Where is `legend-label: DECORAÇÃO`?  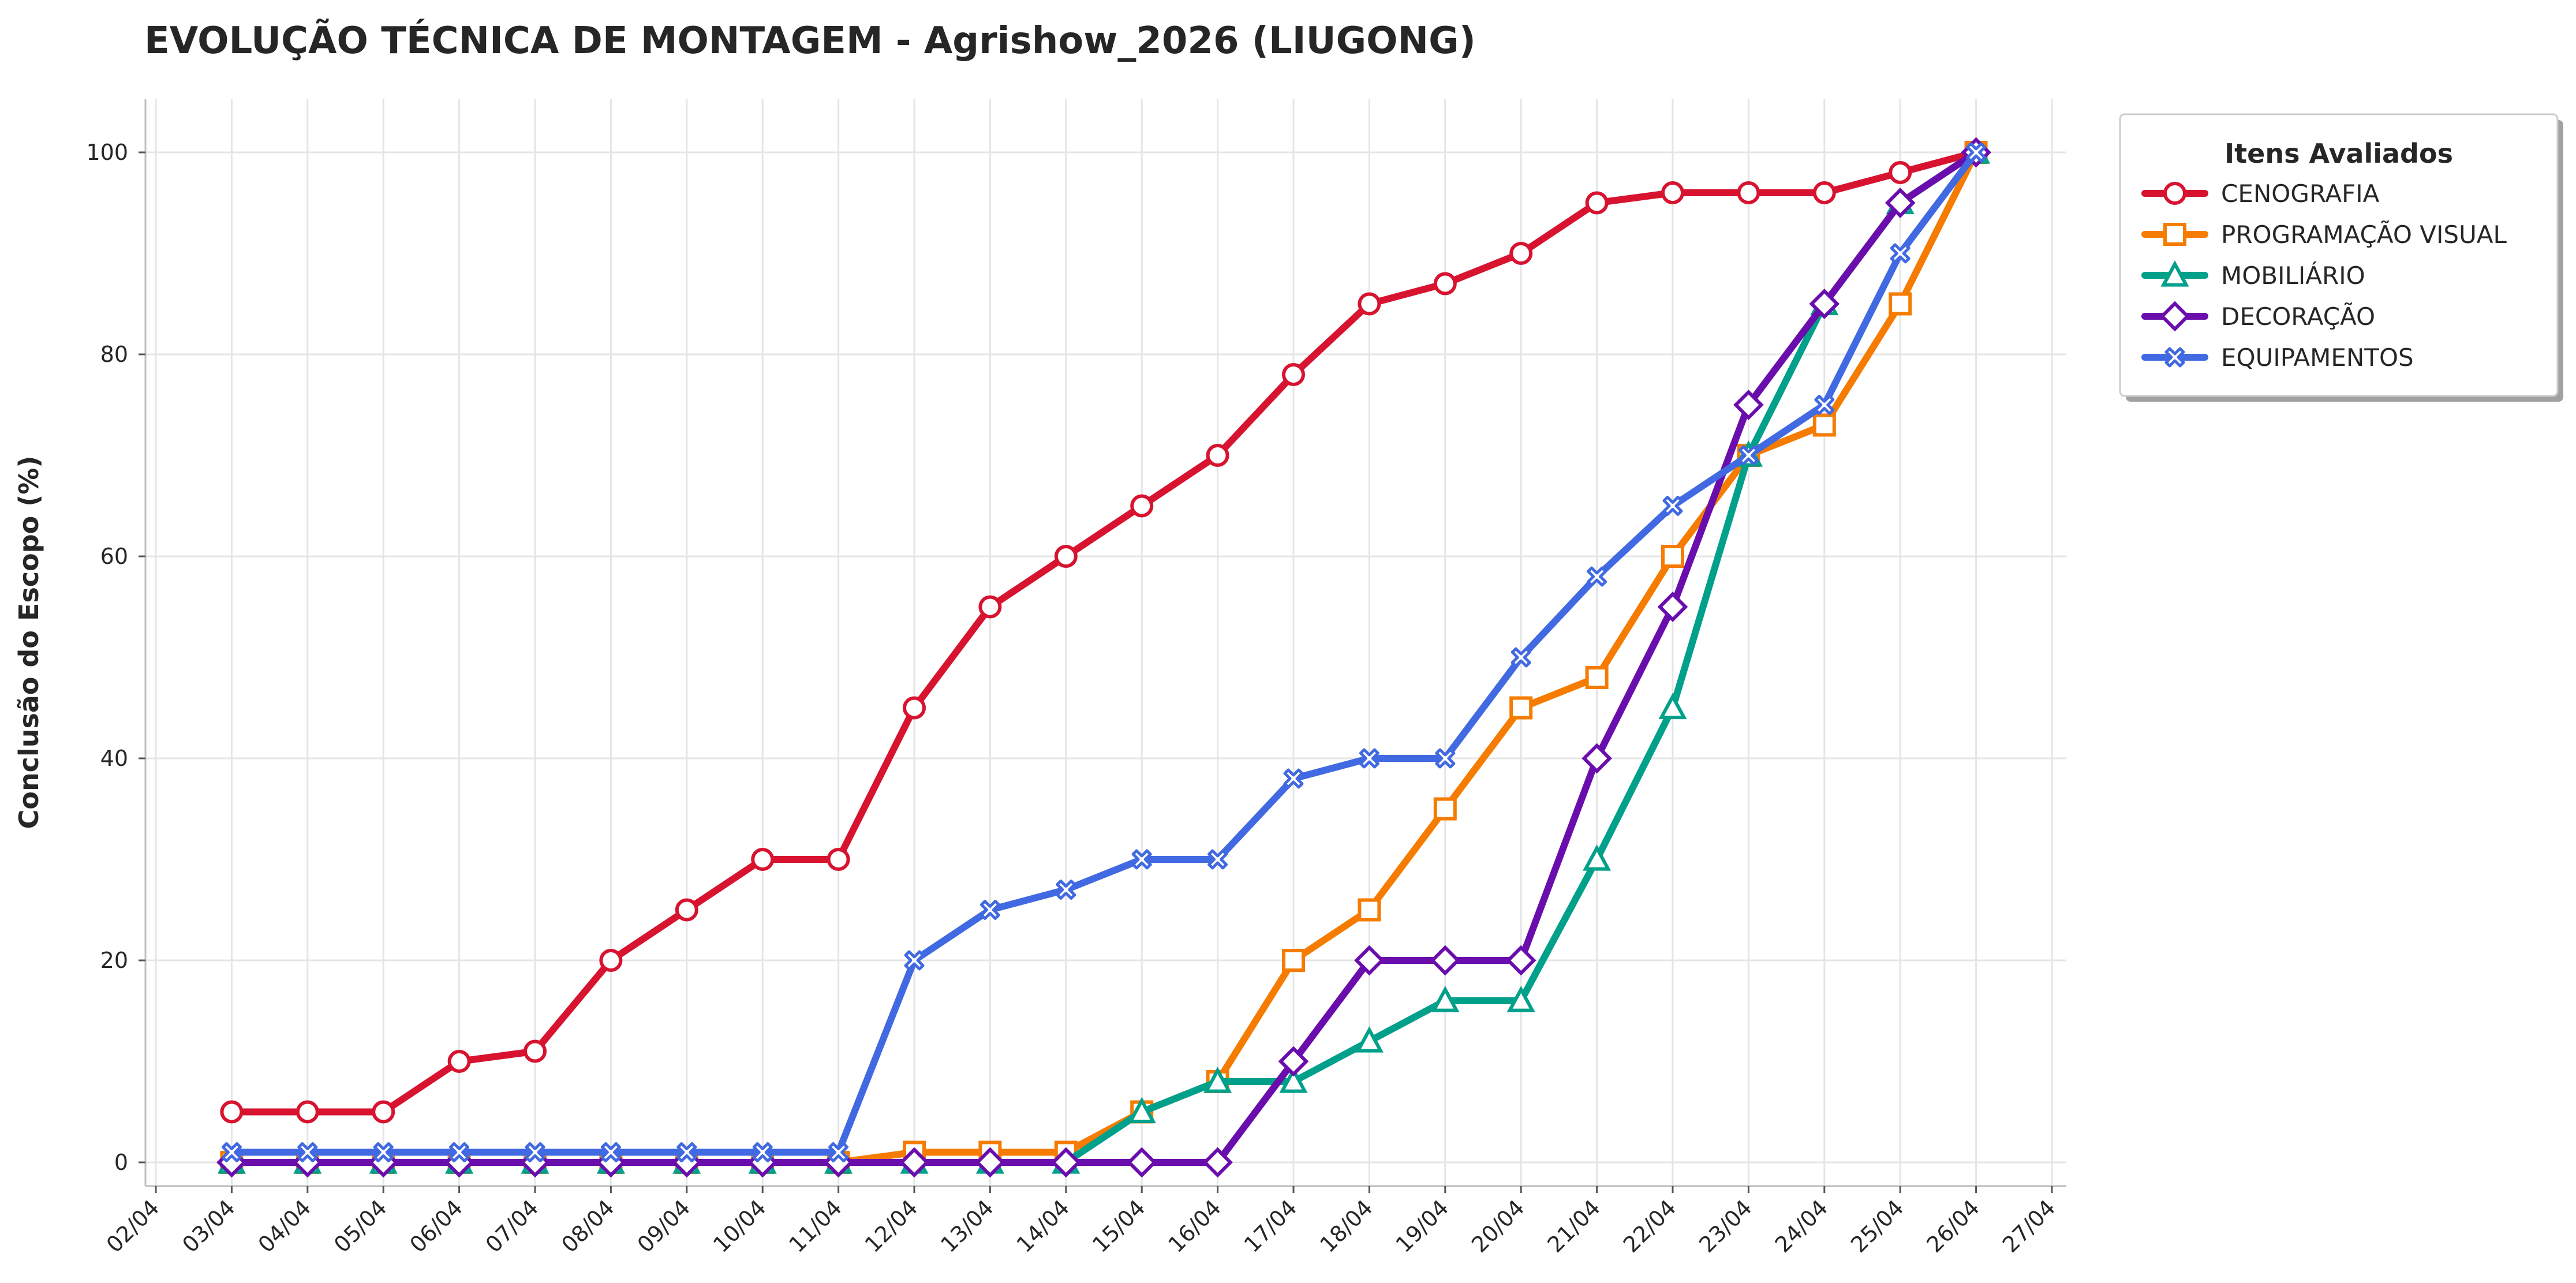 legend-label: DECORAÇÃO is located at coordinates (2298, 316).